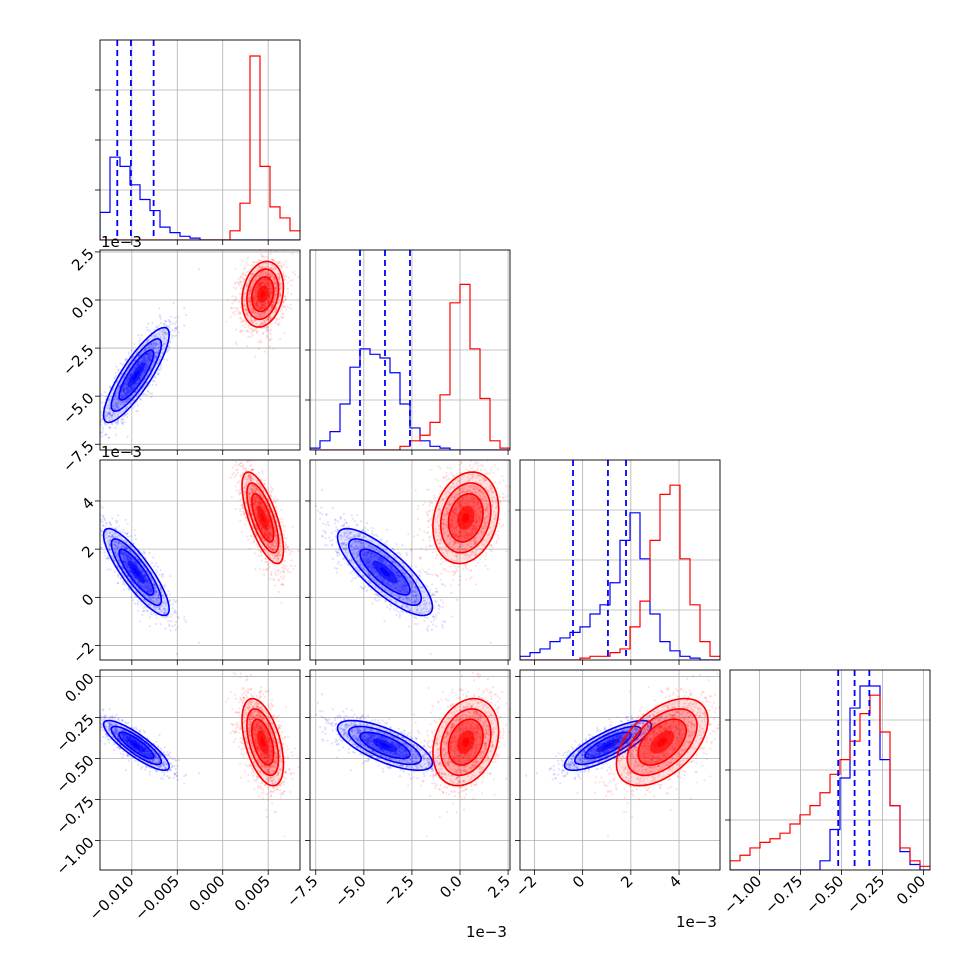  I want to click on histogram-red, so click(200, 148).